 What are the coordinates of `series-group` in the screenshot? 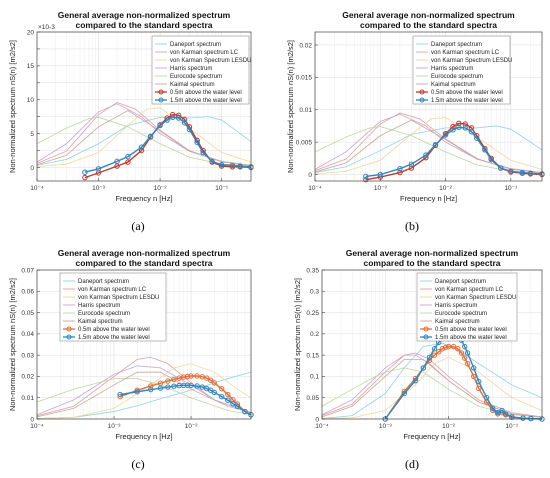 It's located at (429, 147).